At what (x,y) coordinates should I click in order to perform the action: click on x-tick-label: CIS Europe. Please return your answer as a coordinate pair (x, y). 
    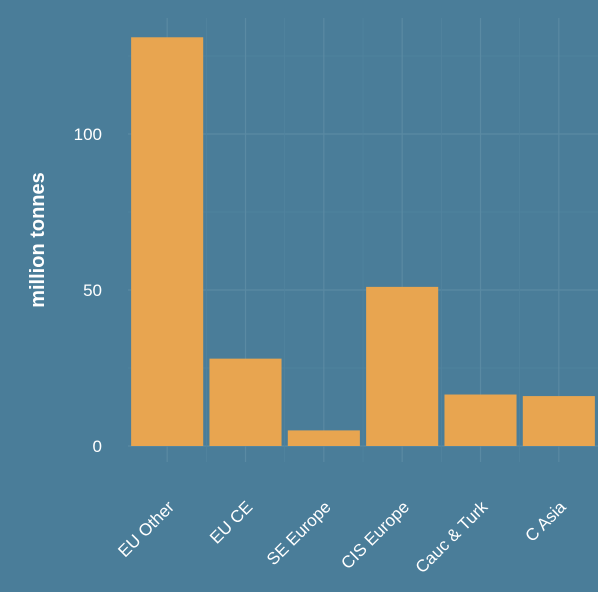
    Looking at the image, I should click on (375, 535).